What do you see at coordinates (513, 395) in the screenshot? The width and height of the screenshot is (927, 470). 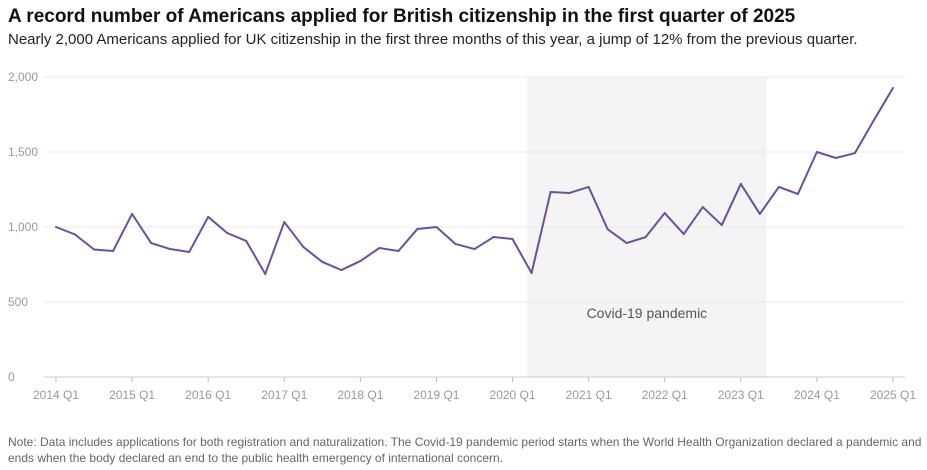 I see `x-tick-label: 2020 Q1` at bounding box center [513, 395].